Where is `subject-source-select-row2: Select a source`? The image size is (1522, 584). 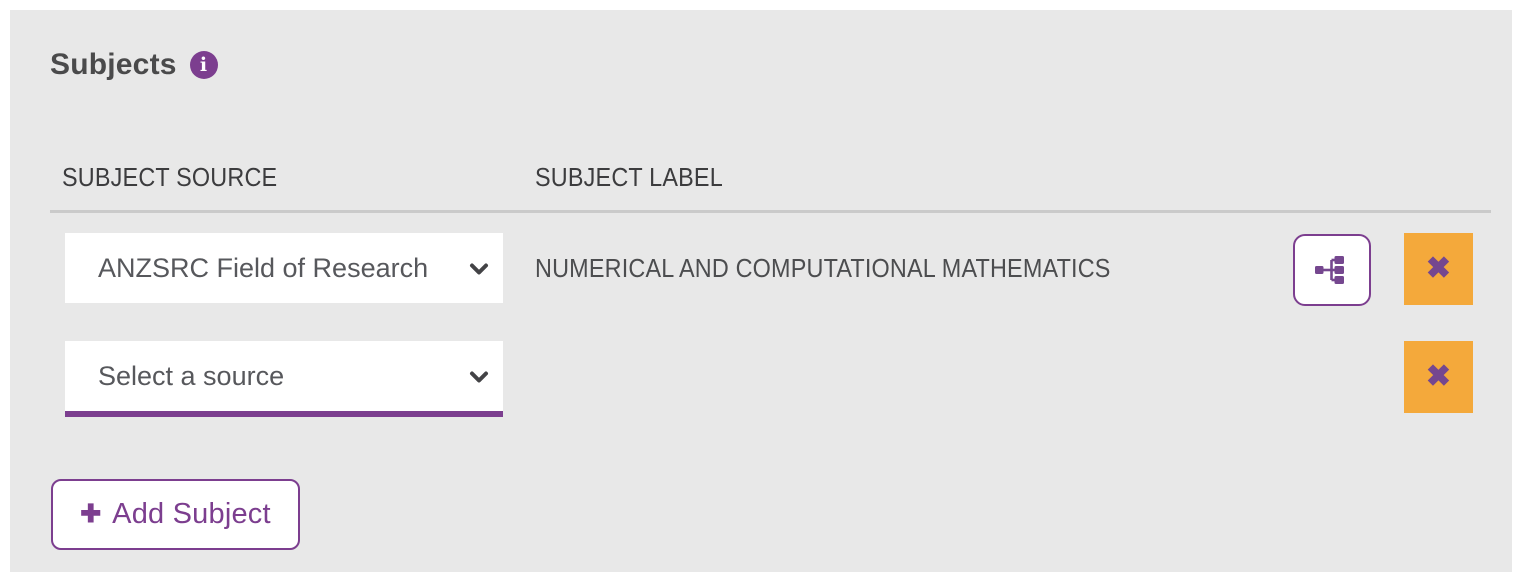 subject-source-select-row2: Select a source is located at coordinates (284, 379).